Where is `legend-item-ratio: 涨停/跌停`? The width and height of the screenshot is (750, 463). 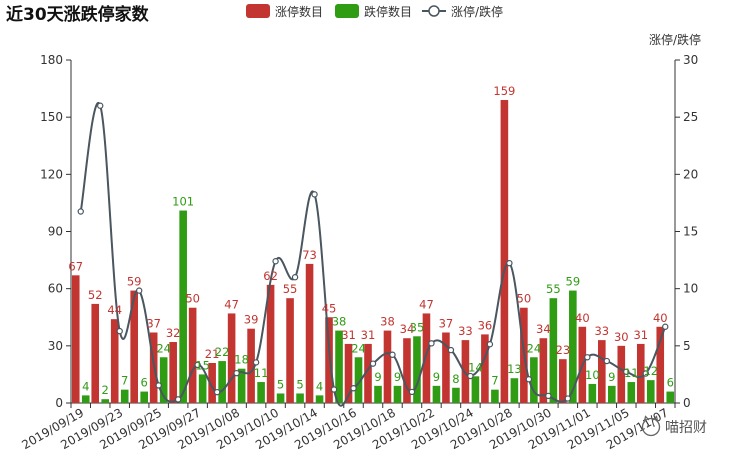
legend-item-ratio: 涨停/跌停 is located at coordinates (462, 11).